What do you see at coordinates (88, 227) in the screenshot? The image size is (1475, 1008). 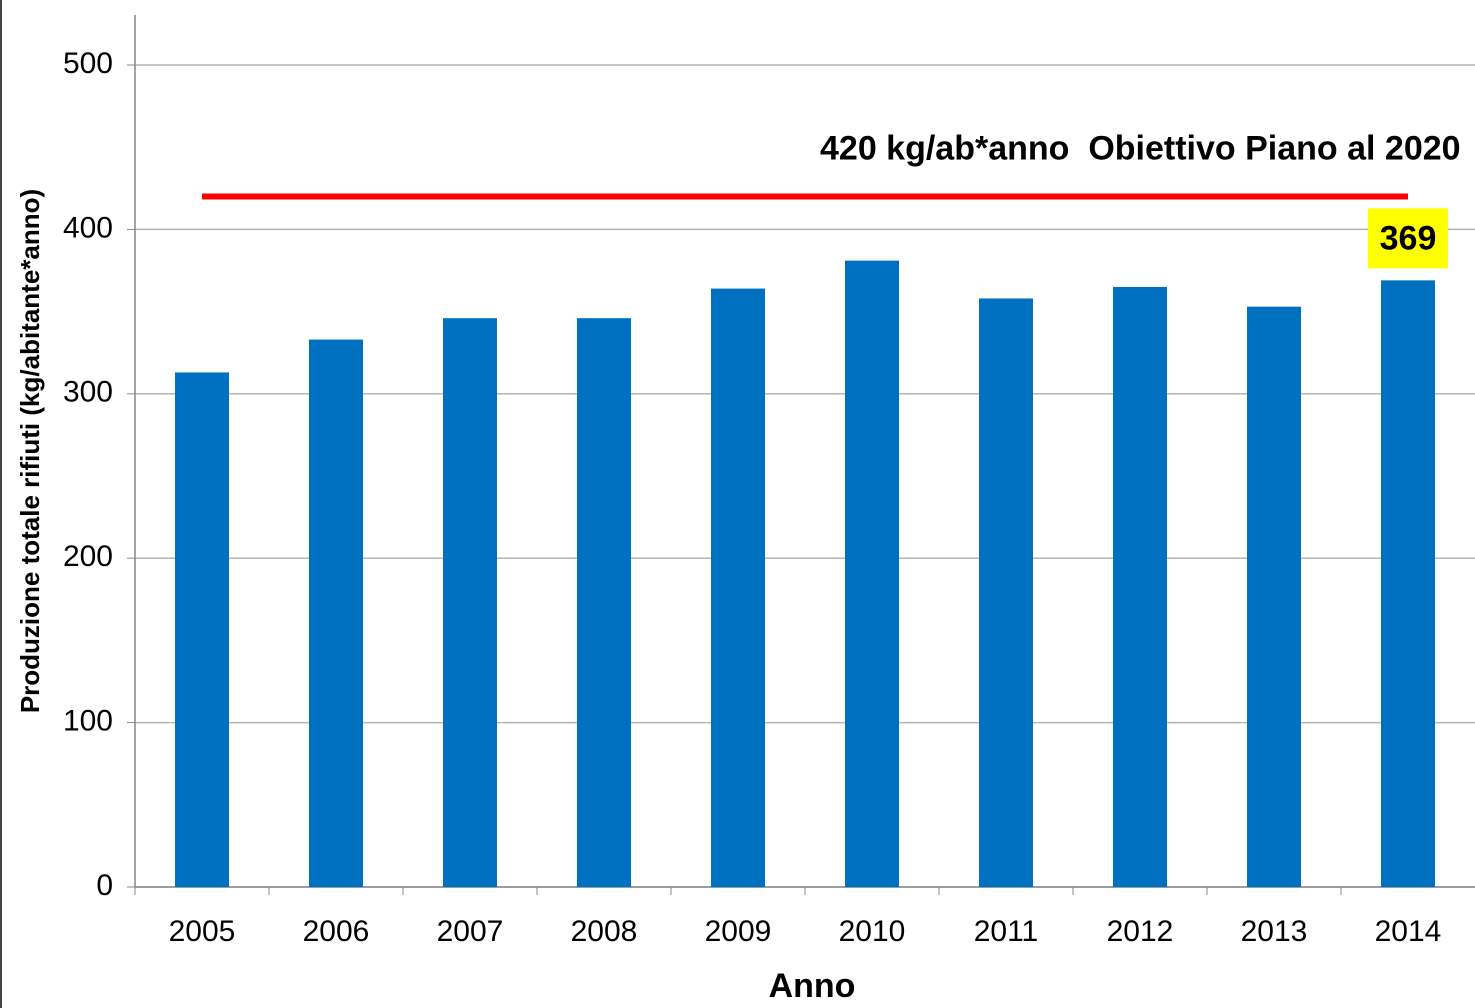 I see `y-tick-label: 400` at bounding box center [88, 227].